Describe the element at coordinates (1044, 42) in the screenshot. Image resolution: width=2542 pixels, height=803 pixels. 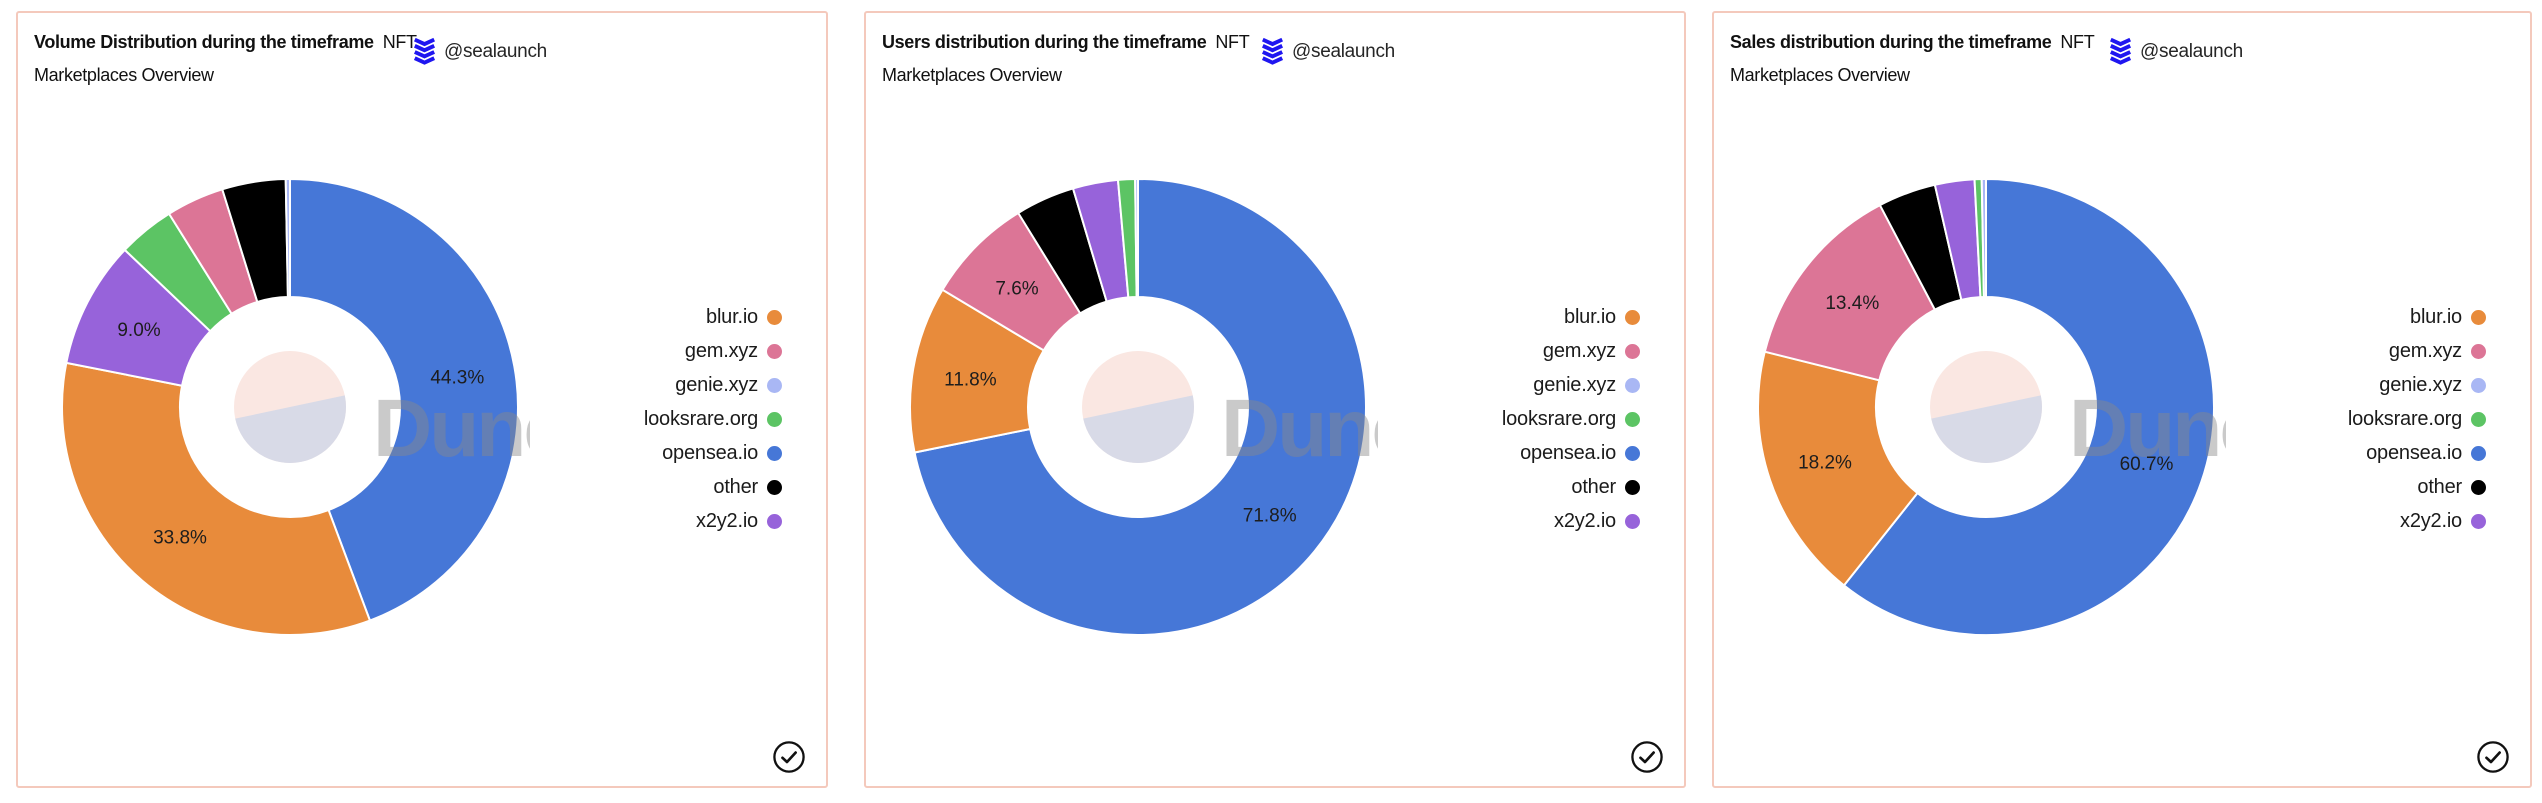
I see `chart-title: Users distribution during the timeframe` at that location.